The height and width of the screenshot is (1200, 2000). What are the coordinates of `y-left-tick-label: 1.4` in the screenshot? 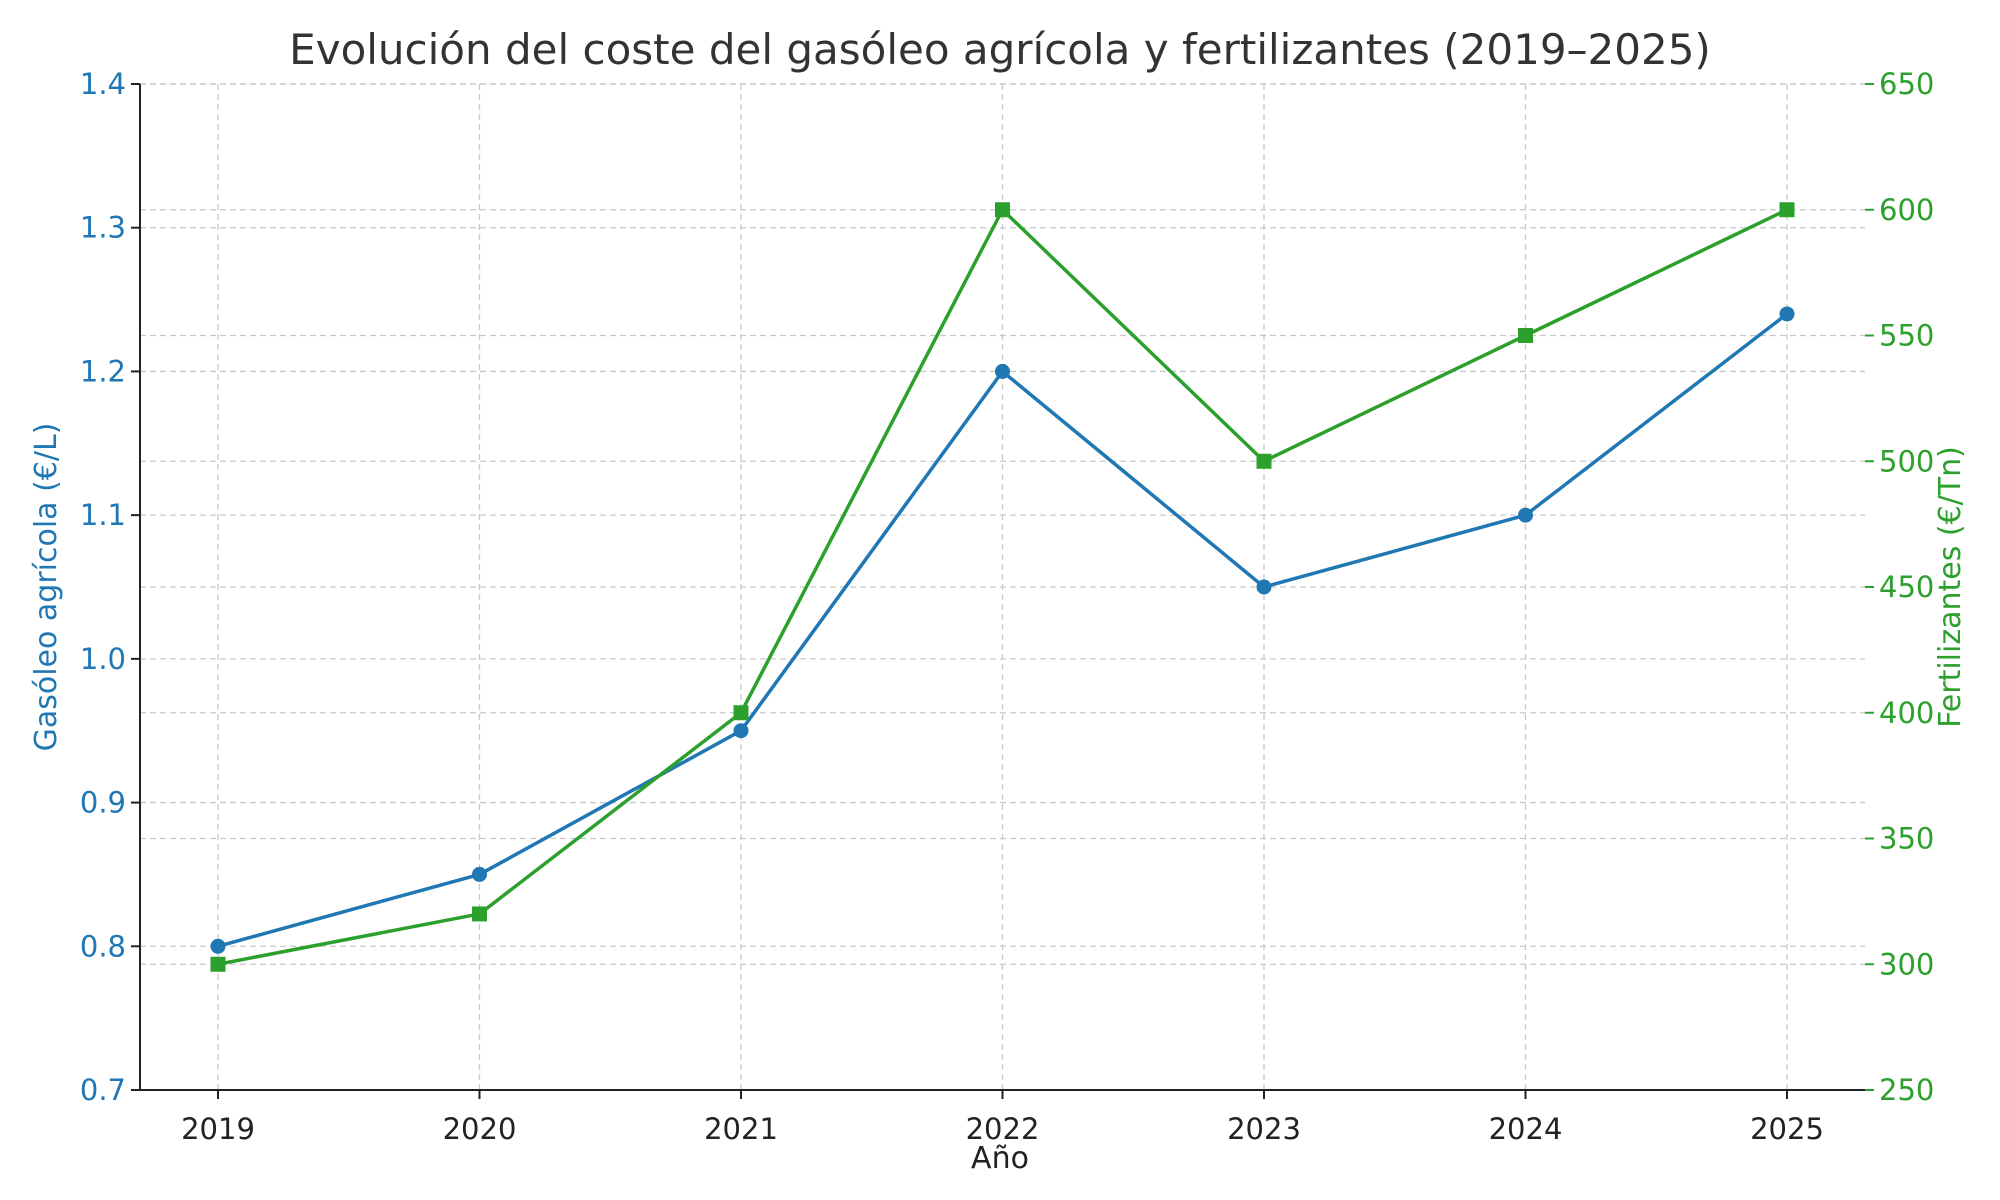 It's located at (103, 84).